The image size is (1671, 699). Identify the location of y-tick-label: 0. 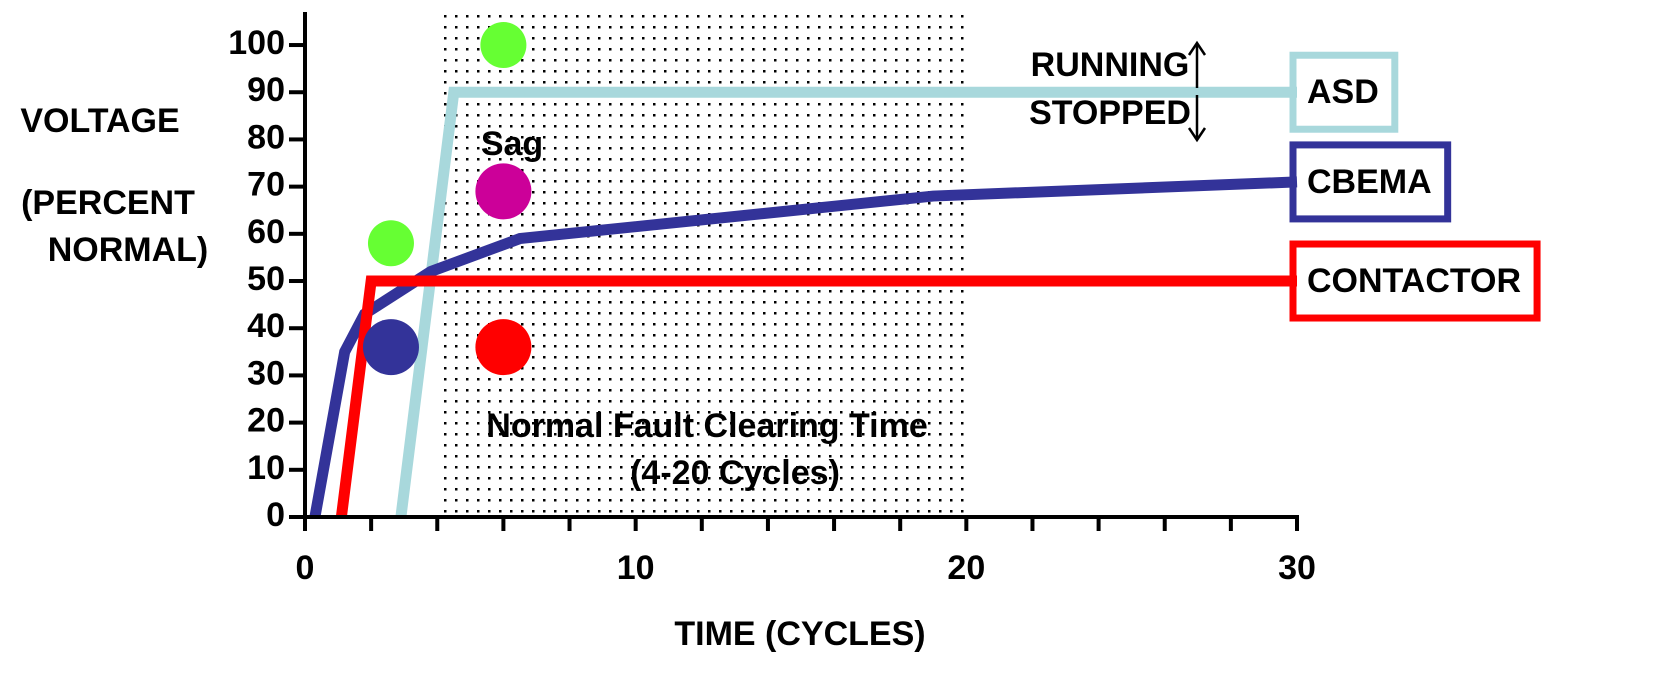
(275, 515).